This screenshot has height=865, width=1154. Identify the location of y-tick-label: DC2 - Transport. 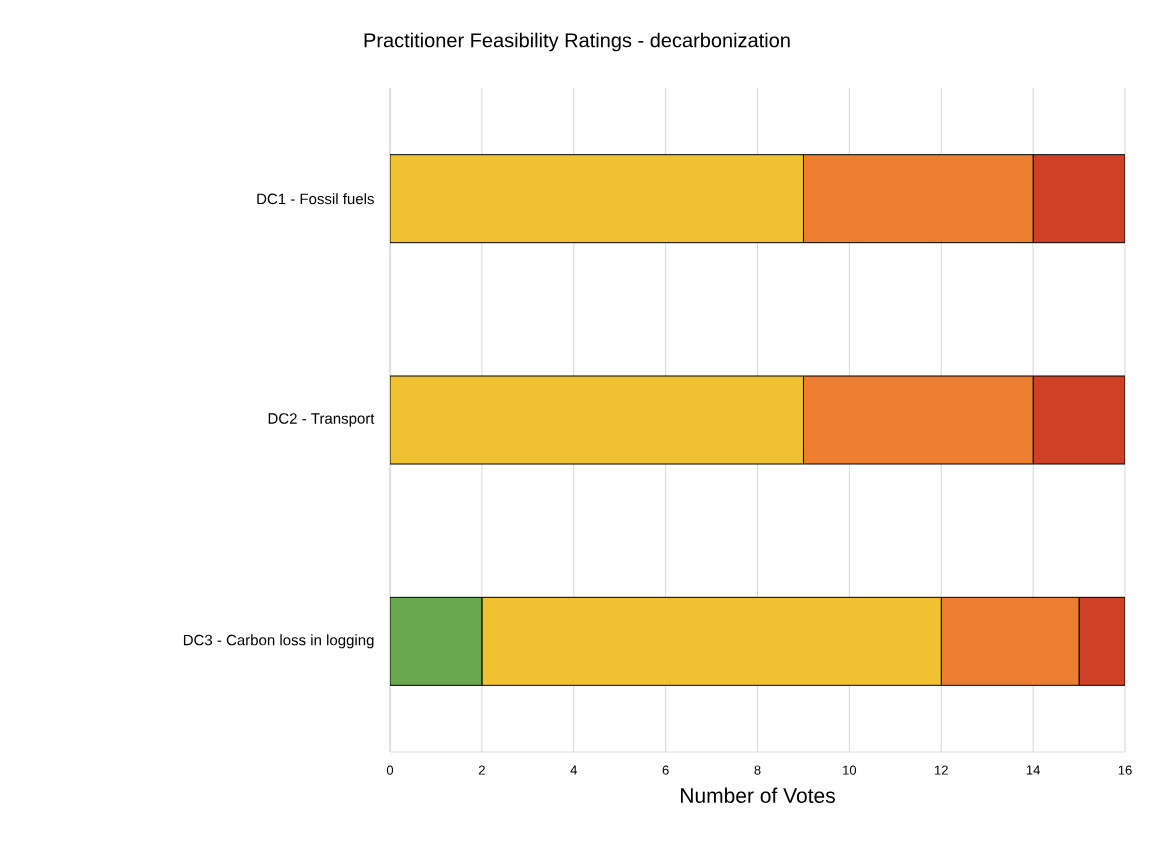
(321, 420).